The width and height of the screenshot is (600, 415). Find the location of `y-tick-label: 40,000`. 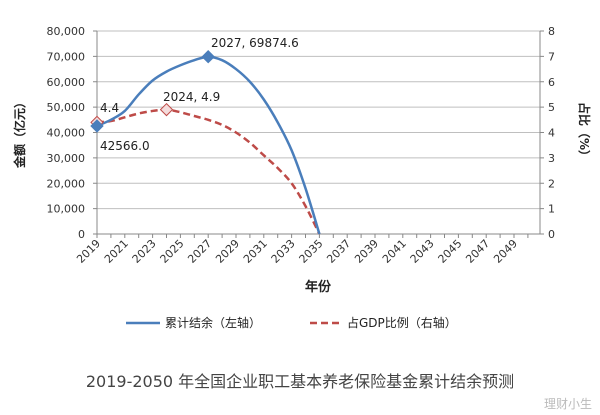

y-tick-label: 40,000 is located at coordinates (66, 133).